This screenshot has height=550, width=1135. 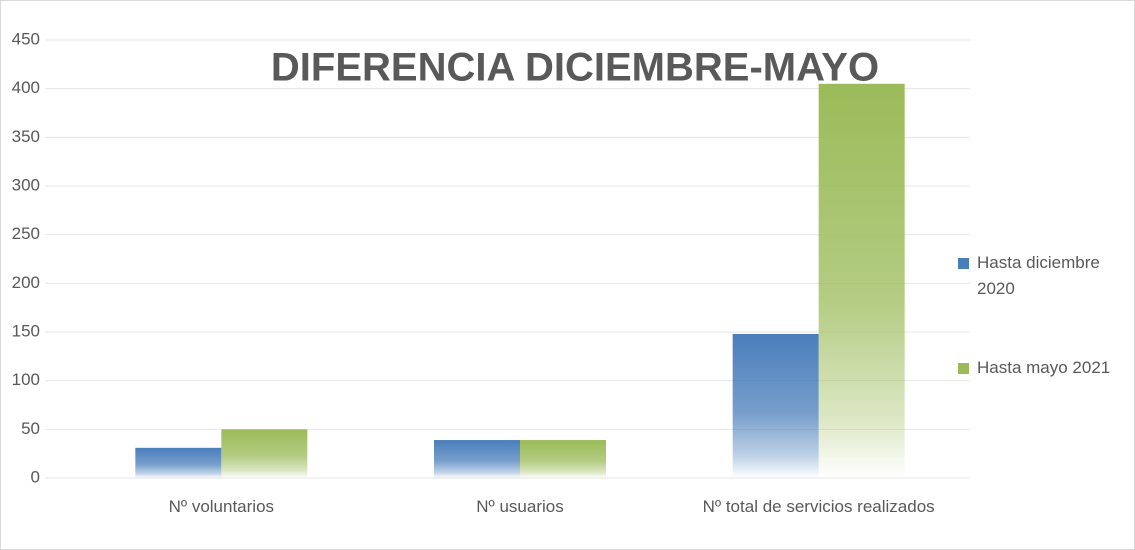 What do you see at coordinates (35, 476) in the screenshot?
I see `y-tick-label: 0` at bounding box center [35, 476].